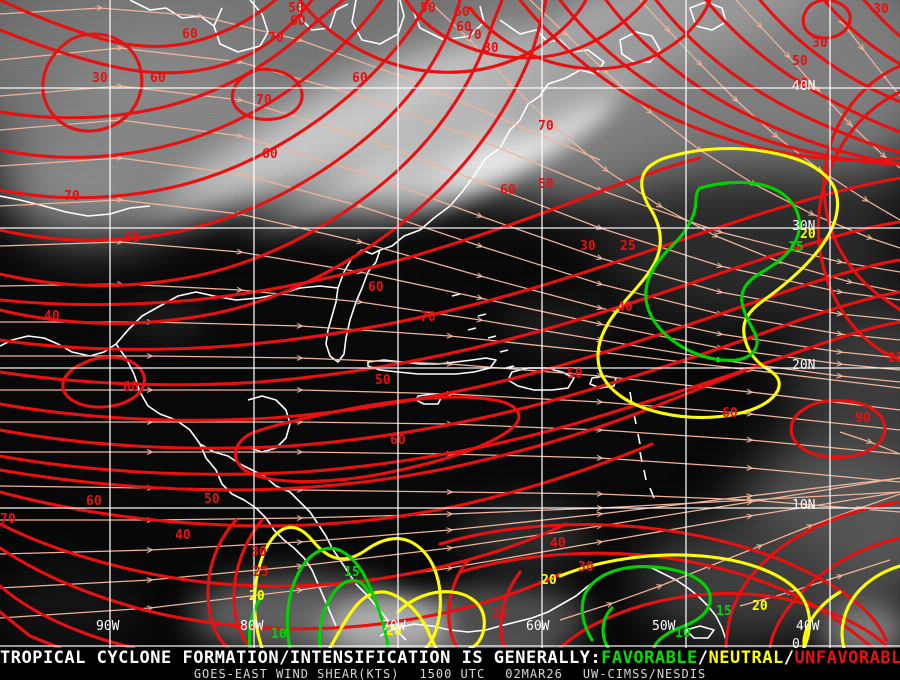 The width and height of the screenshot is (900, 680). Describe the element at coordinates (804, 365) in the screenshot. I see `graticule-label: 20N` at that location.